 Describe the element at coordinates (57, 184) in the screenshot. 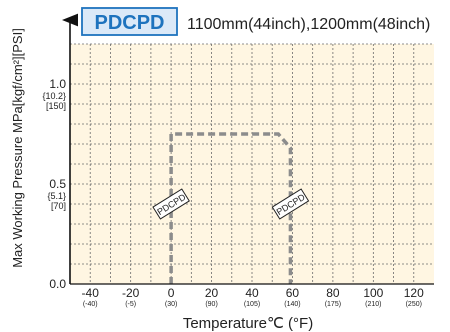

I see `y-tick-label: 0.5` at that location.